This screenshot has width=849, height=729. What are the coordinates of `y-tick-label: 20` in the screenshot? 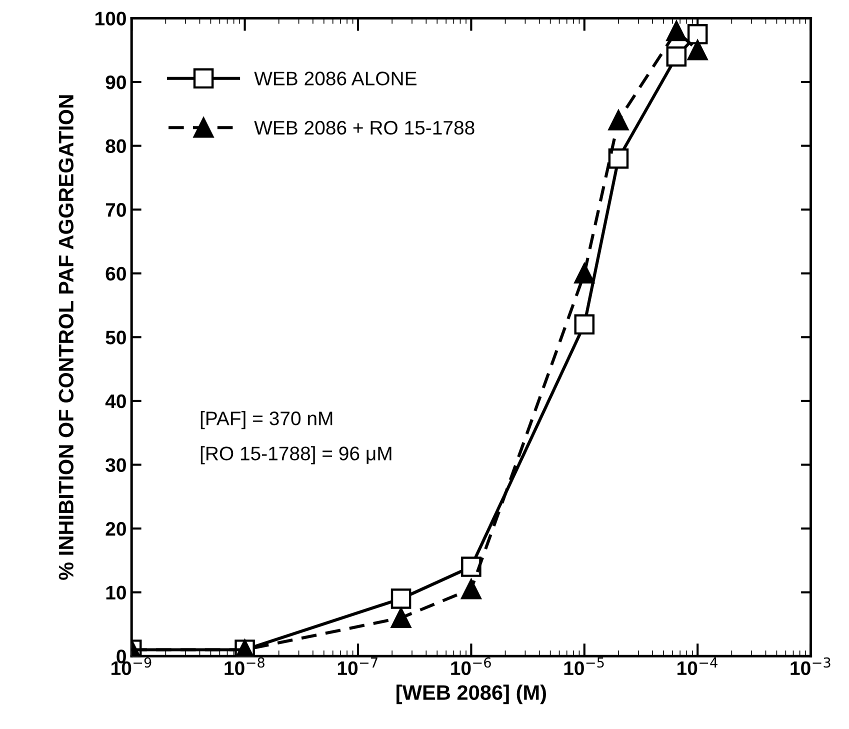 It's located at (116, 529).